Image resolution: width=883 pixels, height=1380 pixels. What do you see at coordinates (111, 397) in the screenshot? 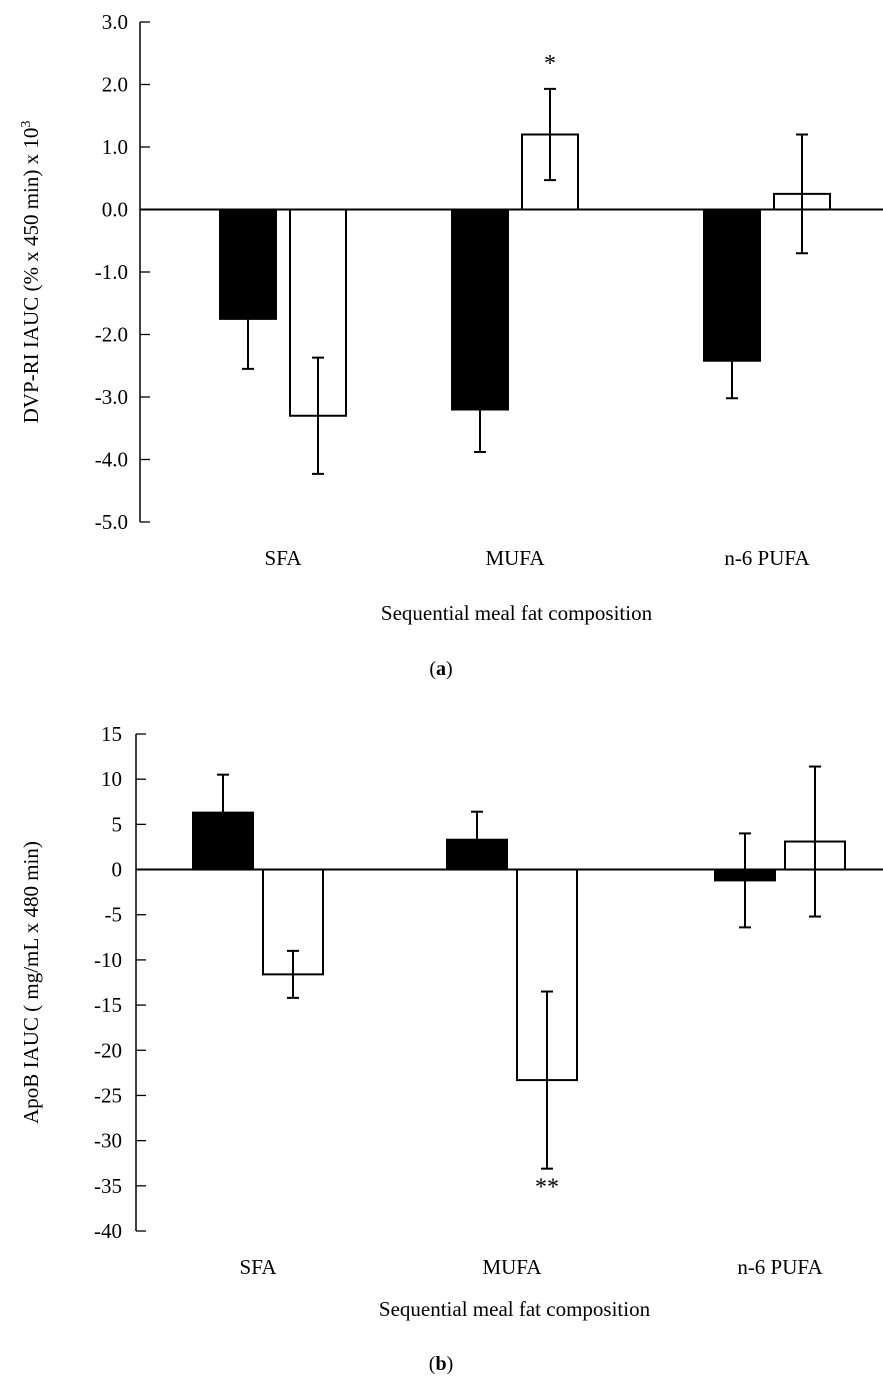
I see `panel-a-y-tick-label: -3.0` at bounding box center [111, 397].